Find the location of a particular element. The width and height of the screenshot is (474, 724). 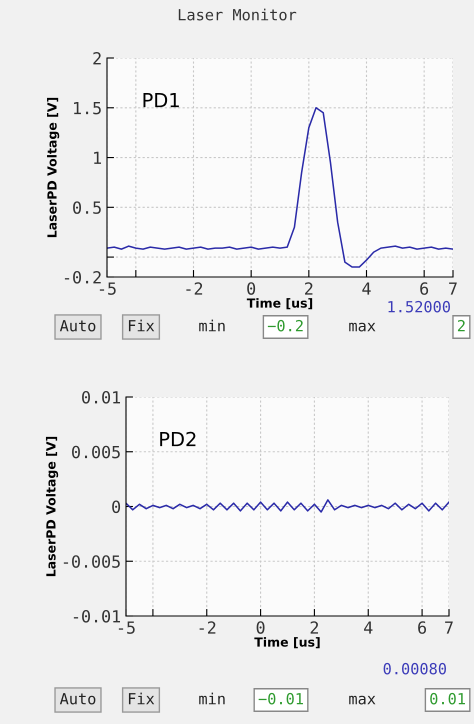

y-tick-label: 2 is located at coordinates (97, 58).